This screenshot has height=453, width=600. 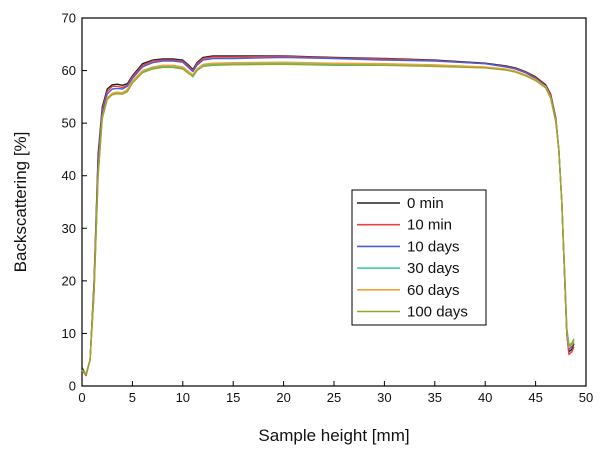 What do you see at coordinates (69, 123) in the screenshot?
I see `y-tick-label: 50` at bounding box center [69, 123].